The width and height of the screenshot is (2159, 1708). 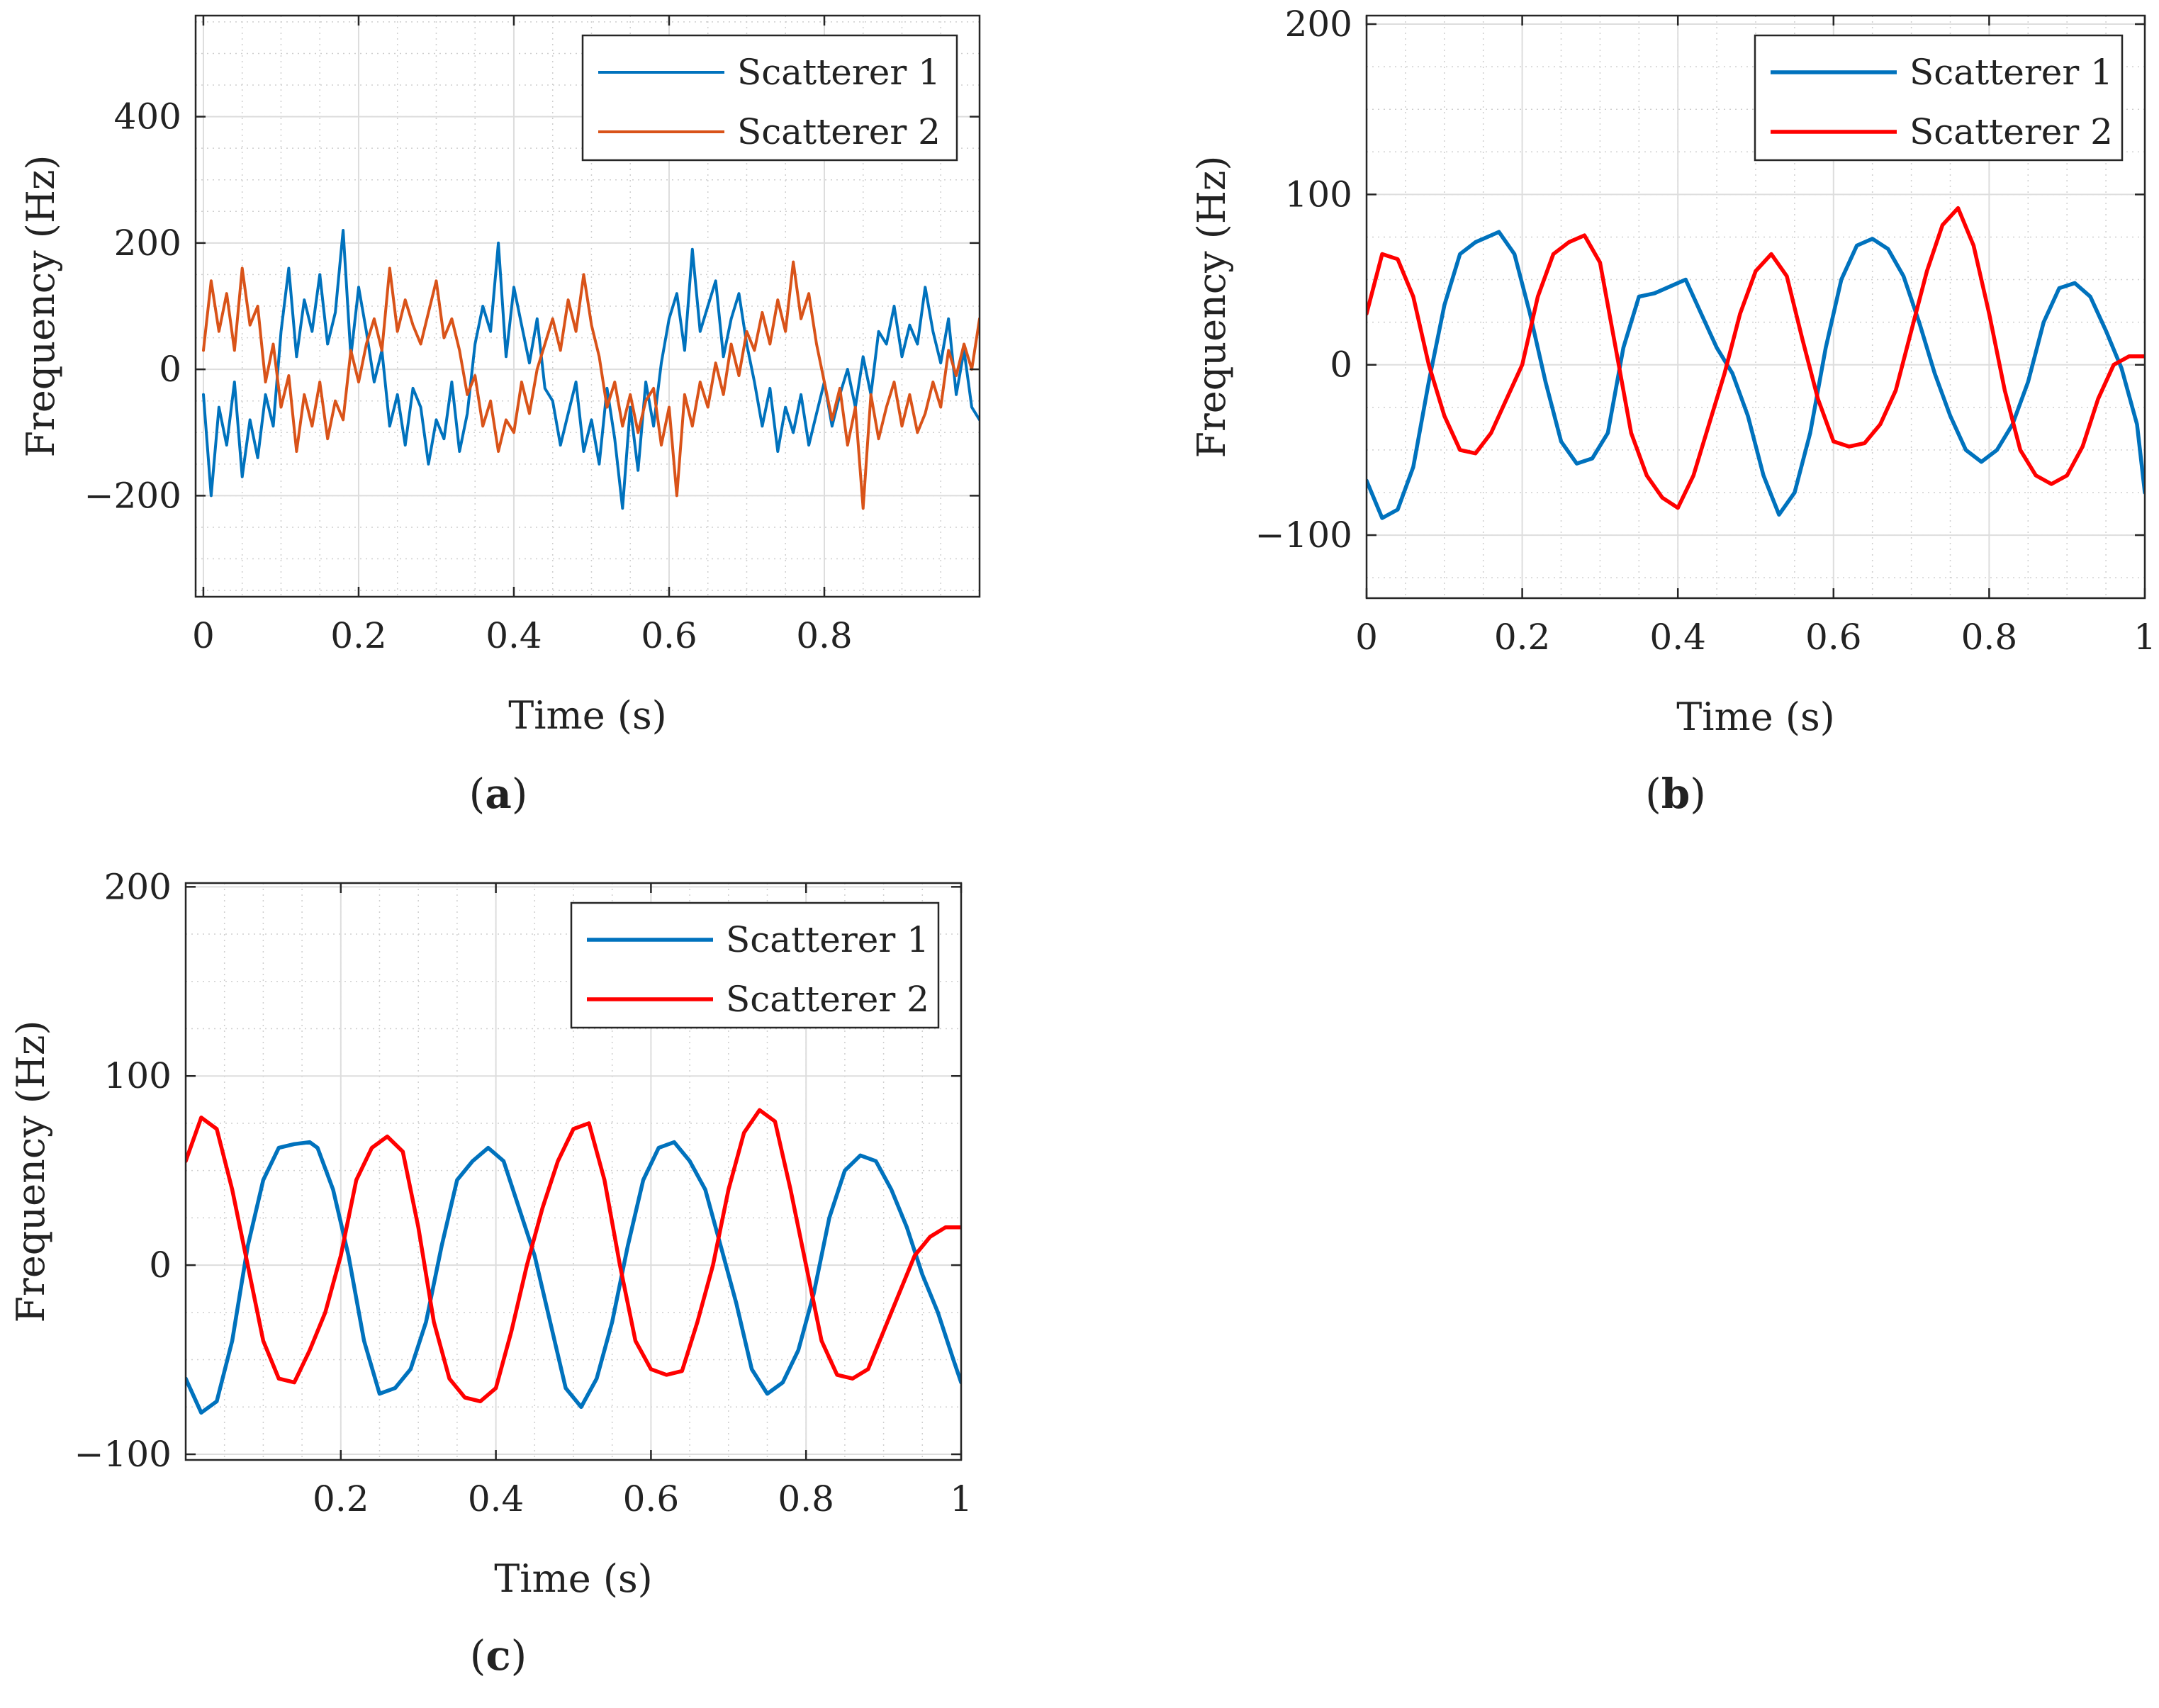 I want to click on panel-label-a: (a), so click(x=499, y=794).